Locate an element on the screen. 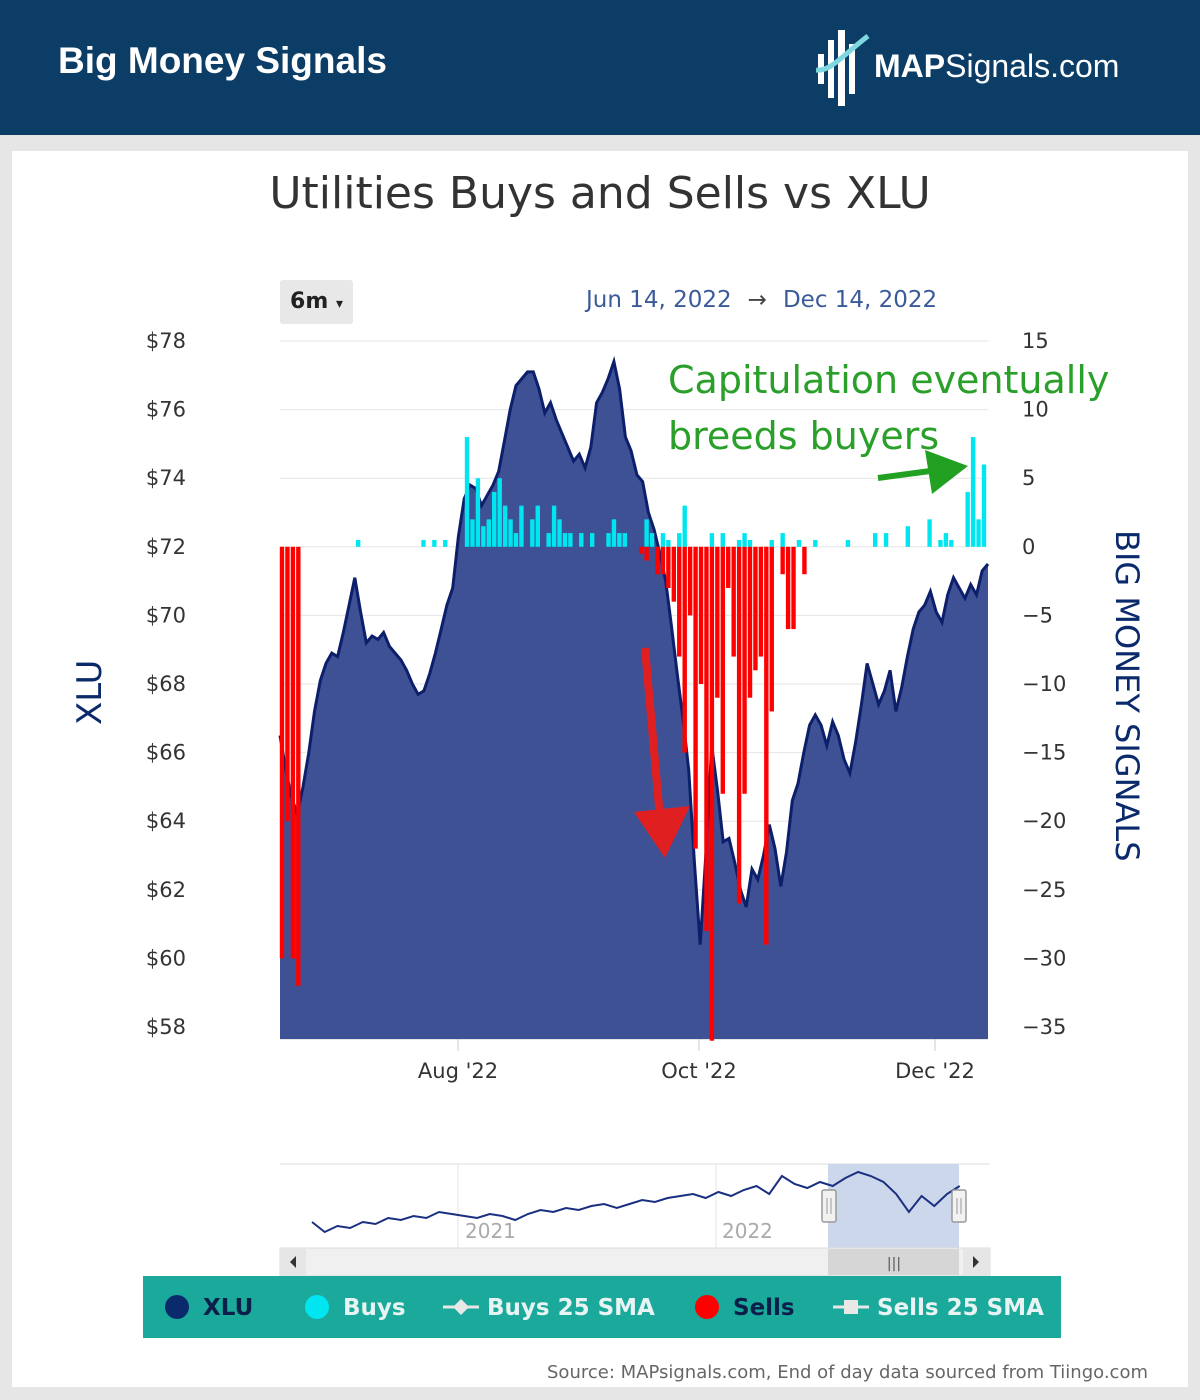 The width and height of the screenshot is (1200, 1400). header-title: Big Money Signals is located at coordinates (222, 60).